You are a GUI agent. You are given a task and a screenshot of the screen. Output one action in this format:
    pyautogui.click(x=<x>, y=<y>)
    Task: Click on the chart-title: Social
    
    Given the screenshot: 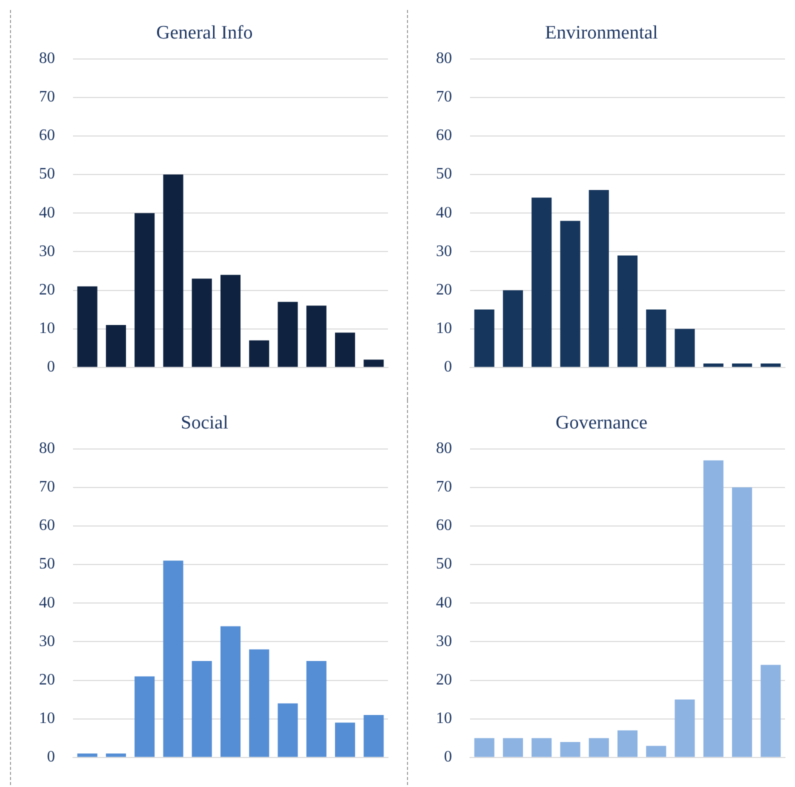 What is the action you would take?
    pyautogui.click(x=204, y=423)
    